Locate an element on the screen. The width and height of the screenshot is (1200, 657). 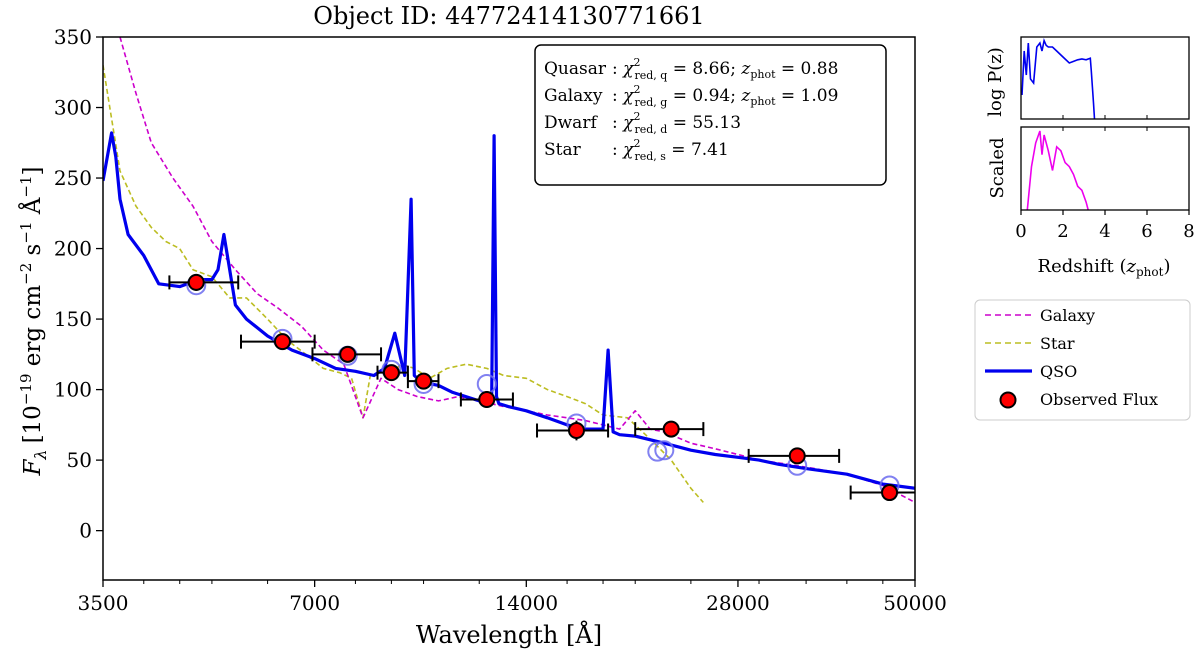
legend-label: Star is located at coordinates (1057, 343).